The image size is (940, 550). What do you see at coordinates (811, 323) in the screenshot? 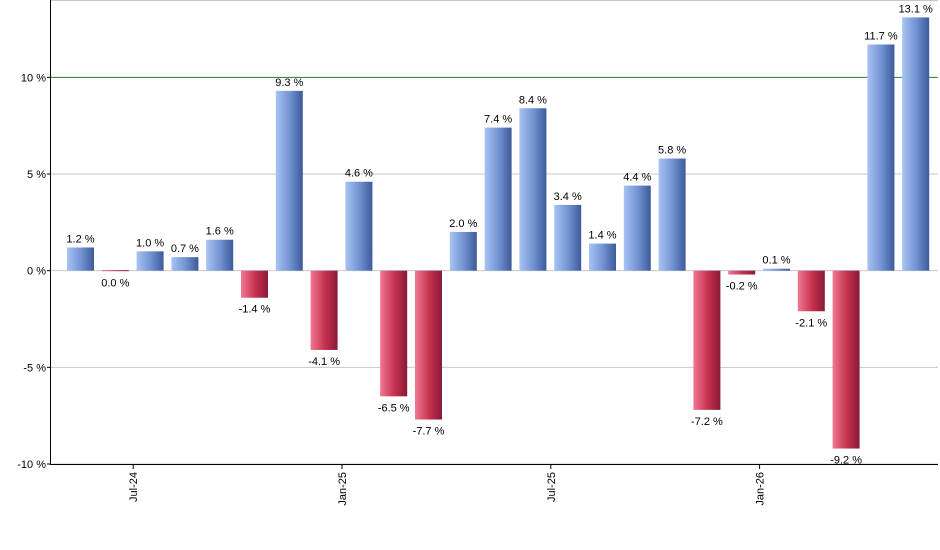
I see `data-label: -2.1 %` at bounding box center [811, 323].